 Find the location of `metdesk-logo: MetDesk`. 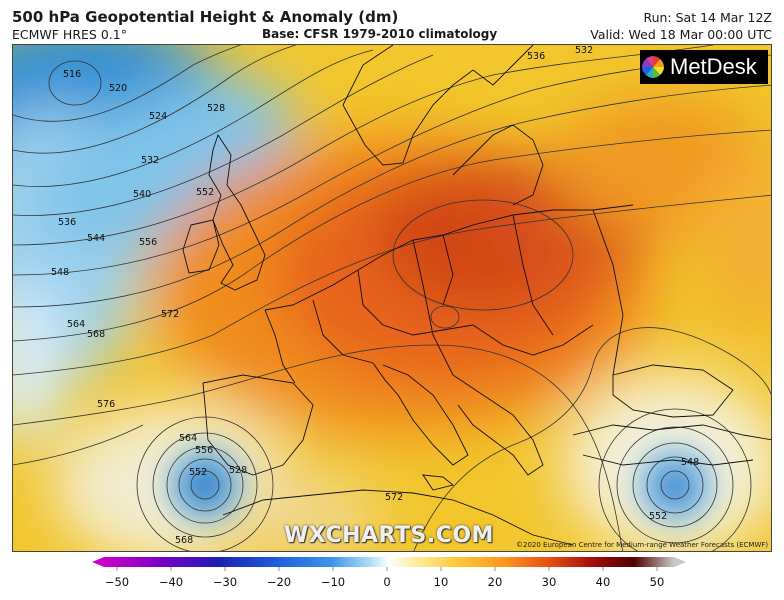

metdesk-logo: MetDesk is located at coordinates (704, 67).